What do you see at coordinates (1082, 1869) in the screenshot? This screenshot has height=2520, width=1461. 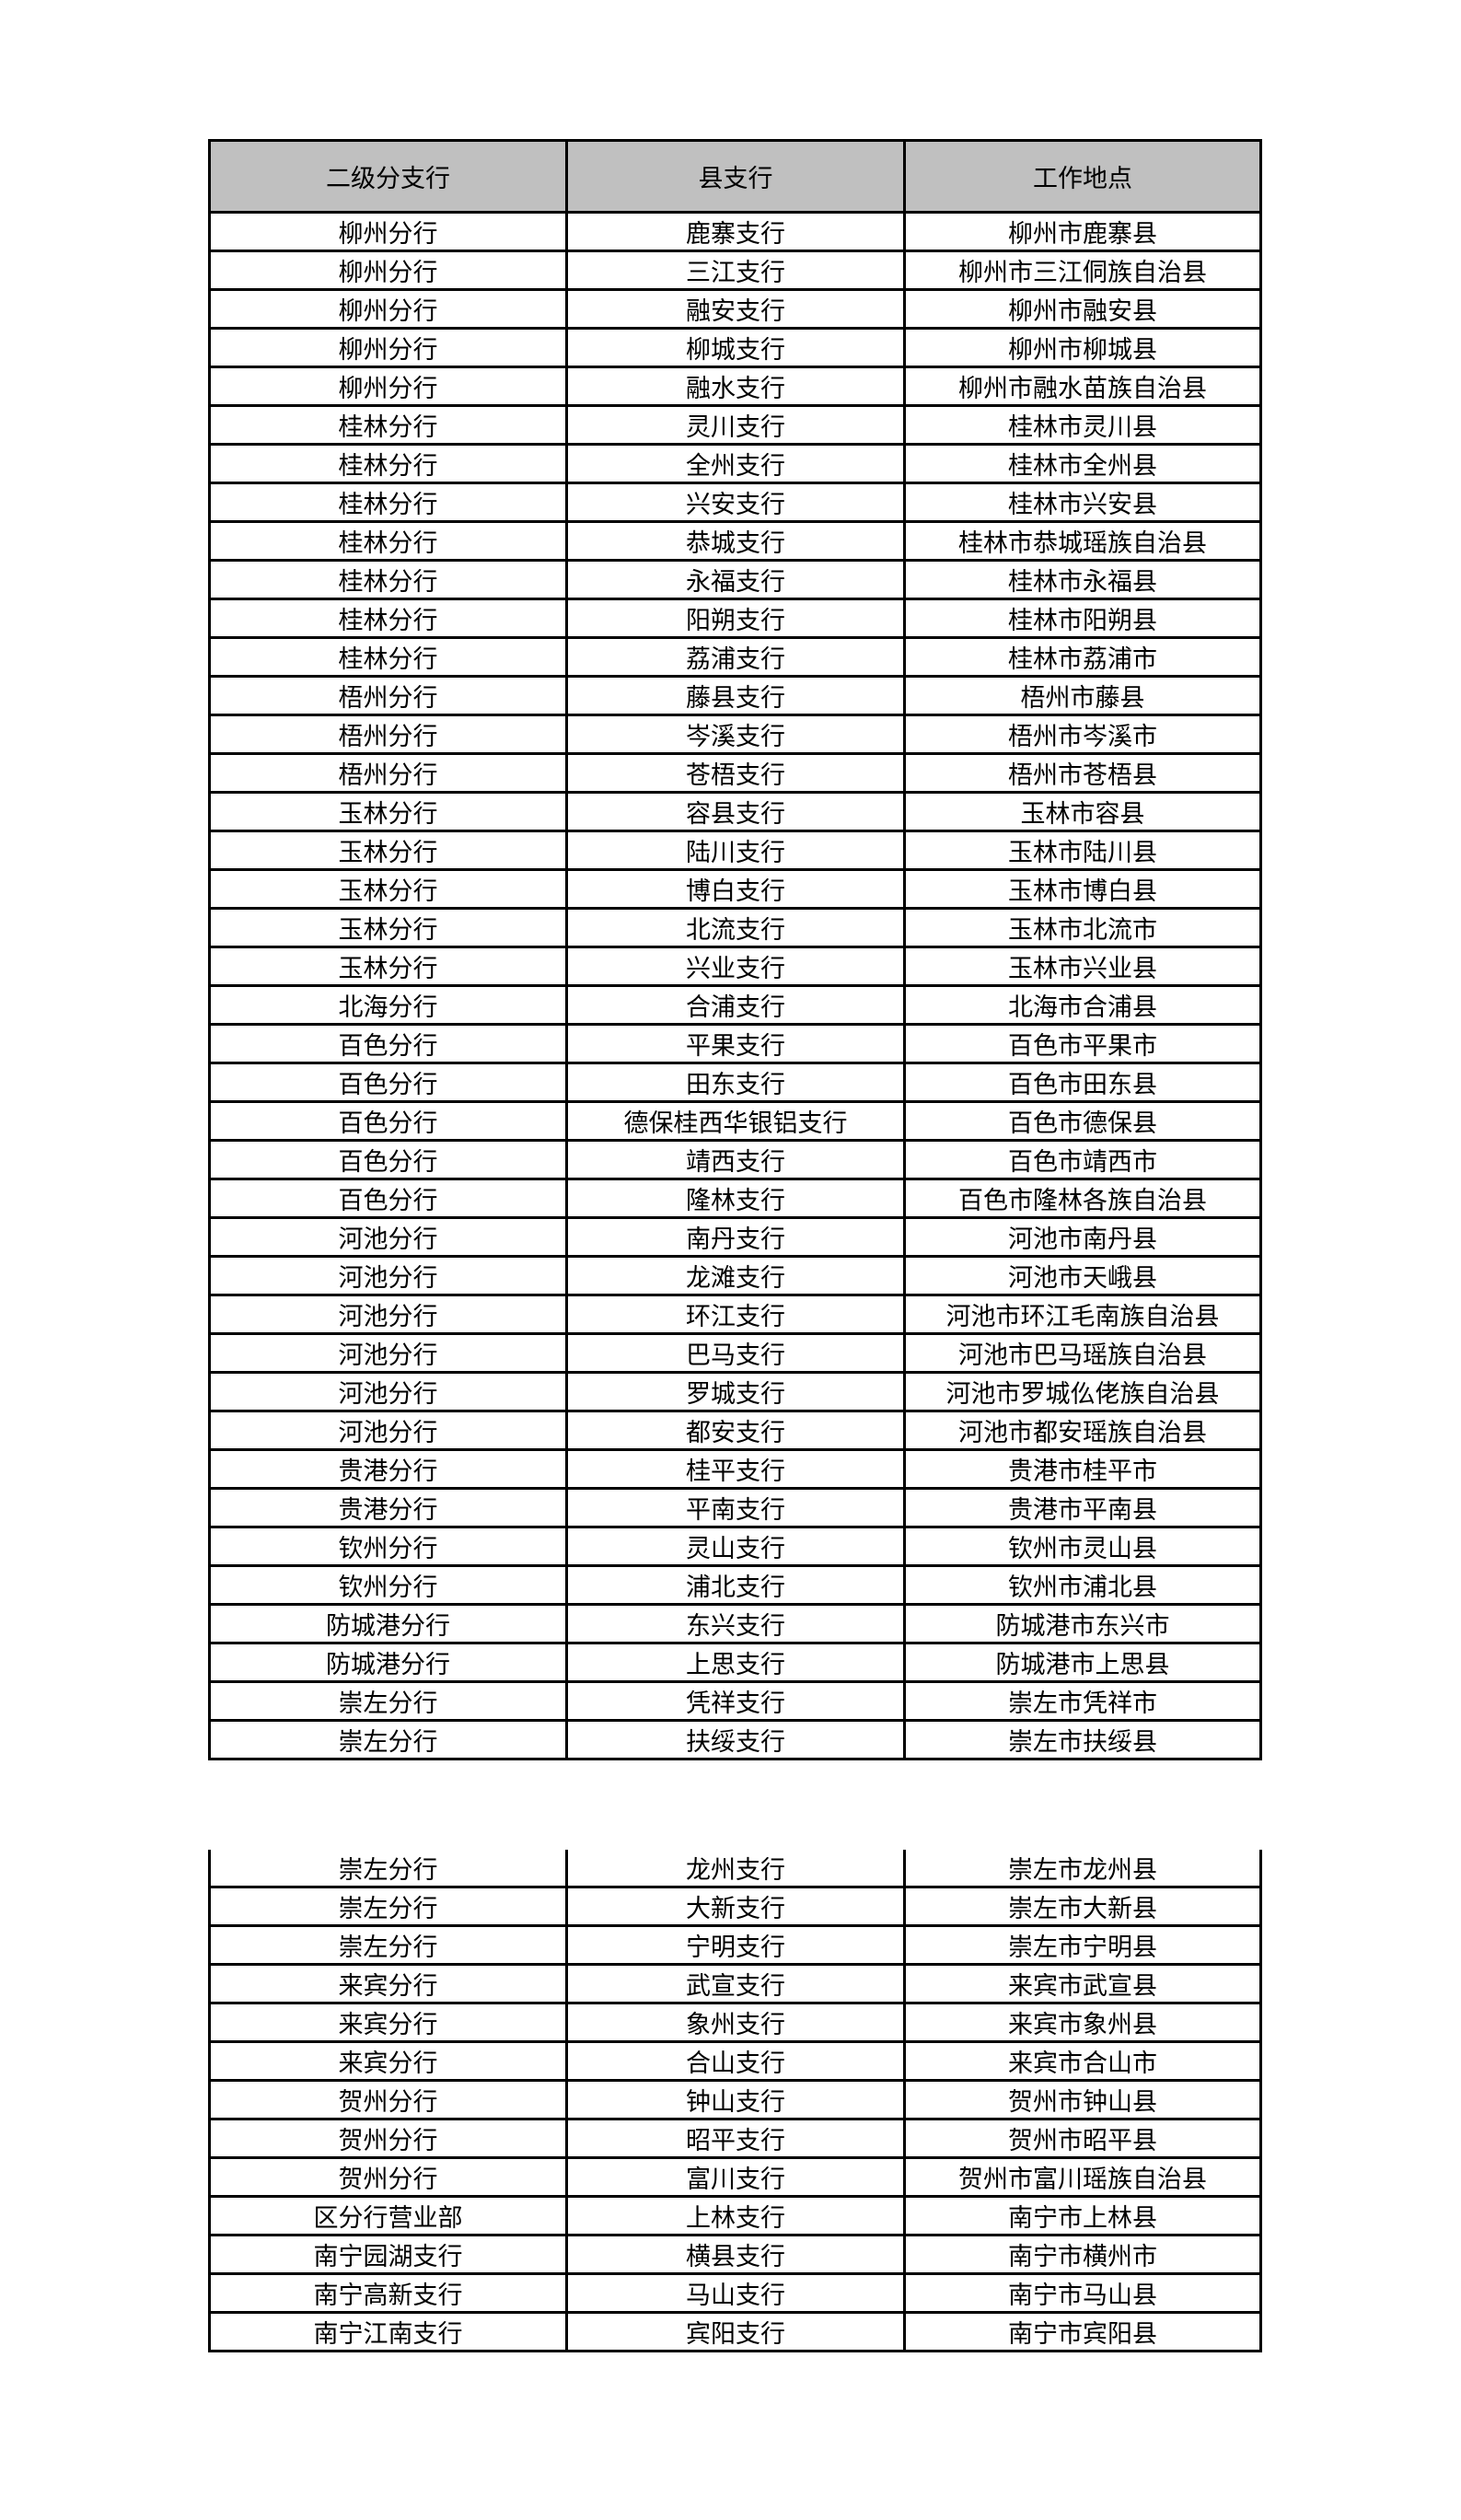 I see `work-location-cell: 崇左市龙州县` at bounding box center [1082, 1869].